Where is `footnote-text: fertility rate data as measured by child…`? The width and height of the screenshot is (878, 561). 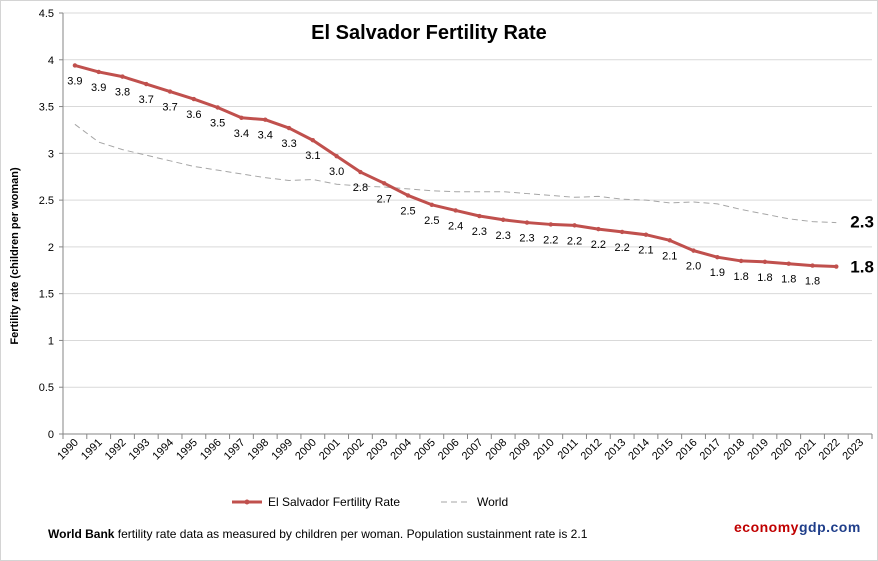
footnote-text: fertility rate data as measured by child… is located at coordinates (351, 534).